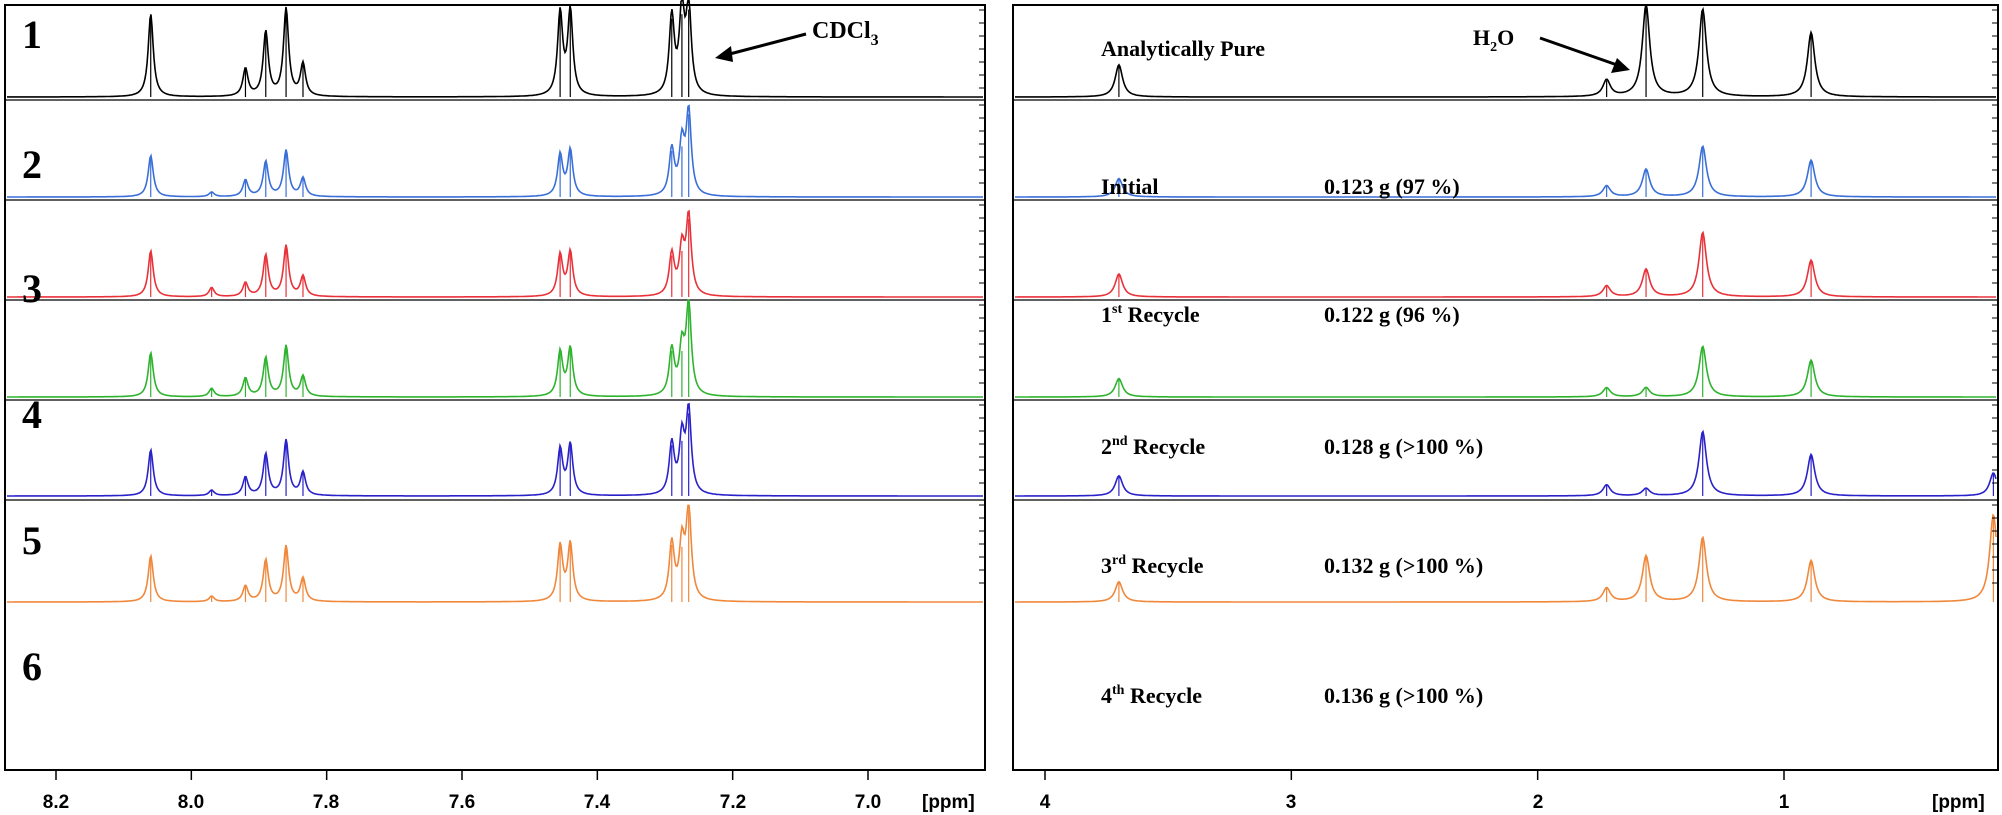  I want to click on cdcl3-label: CDCl3, so click(845, 33).